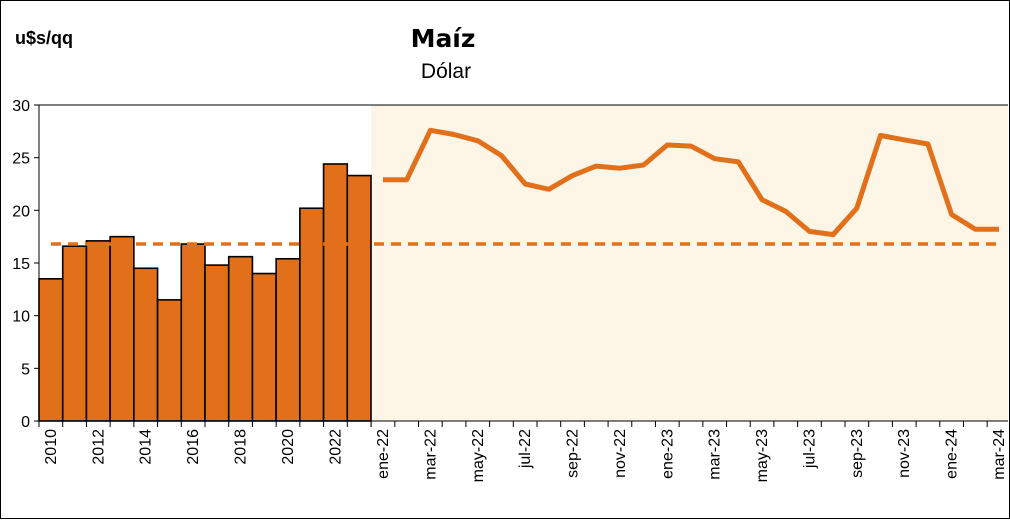 The height and width of the screenshot is (520, 1010). I want to click on y-tick-label: 10, so click(21, 317).